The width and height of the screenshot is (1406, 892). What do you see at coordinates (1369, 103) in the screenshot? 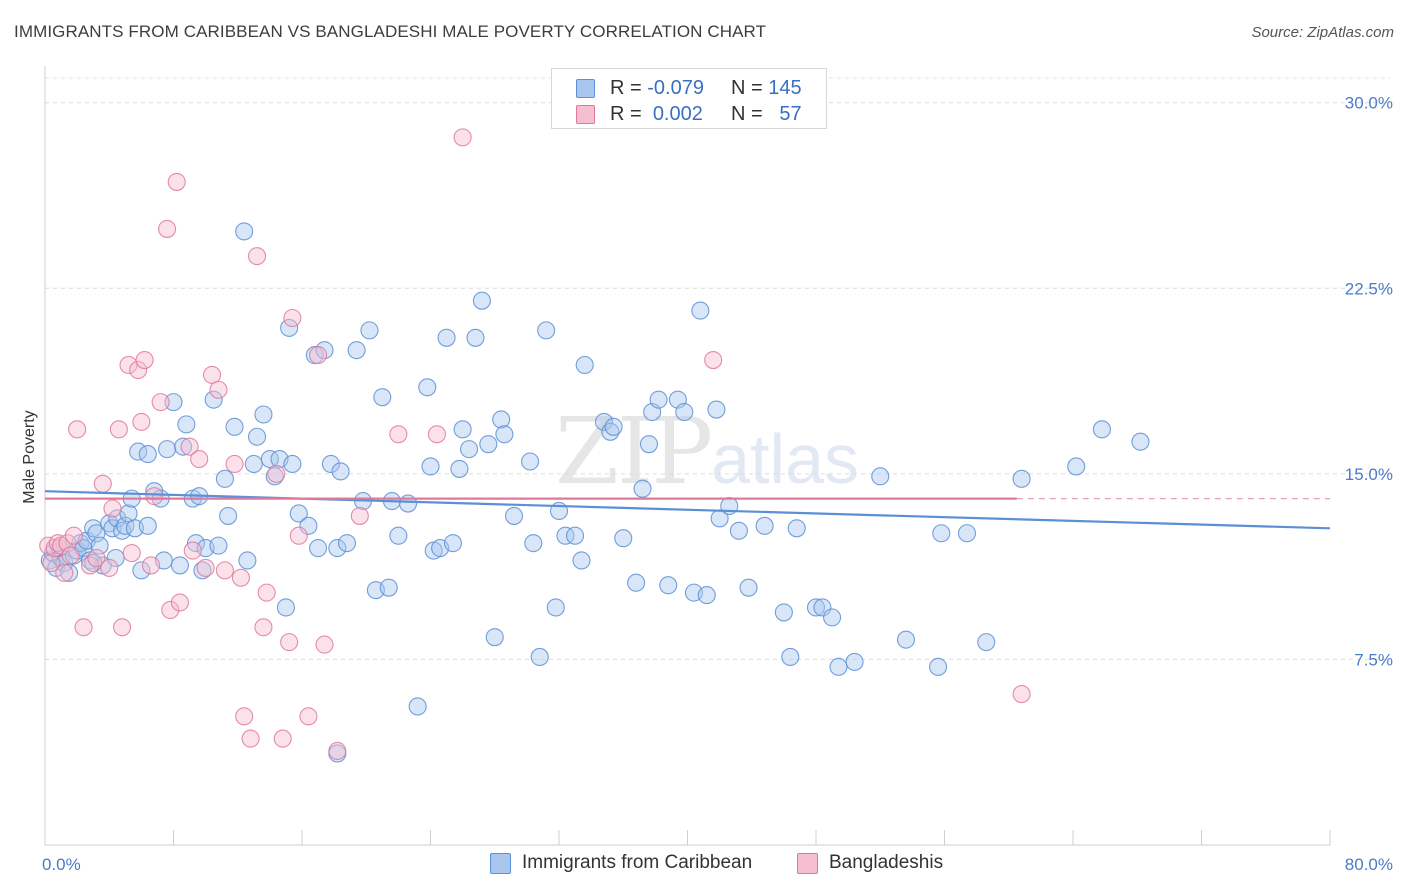
I see `y-tick-label: 30.0%` at bounding box center [1369, 103].